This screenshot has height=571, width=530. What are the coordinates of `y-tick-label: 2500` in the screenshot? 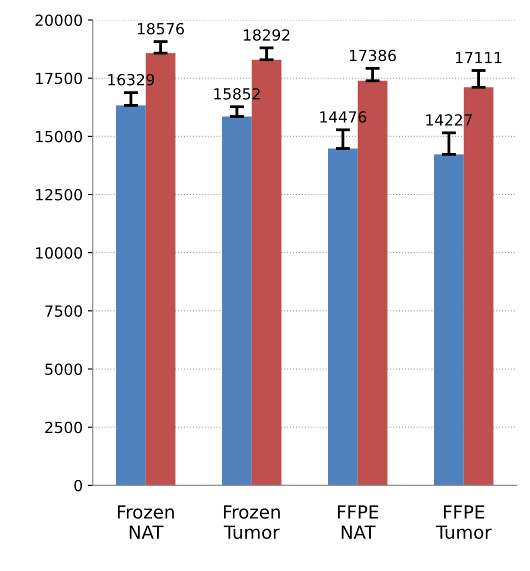 It's located at (63, 428).